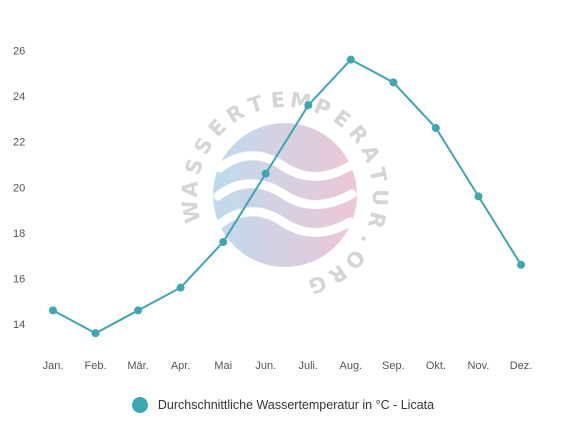 The height and width of the screenshot is (429, 566). Describe the element at coordinates (19, 52) in the screenshot. I see `y-tick-label: 26` at that location.